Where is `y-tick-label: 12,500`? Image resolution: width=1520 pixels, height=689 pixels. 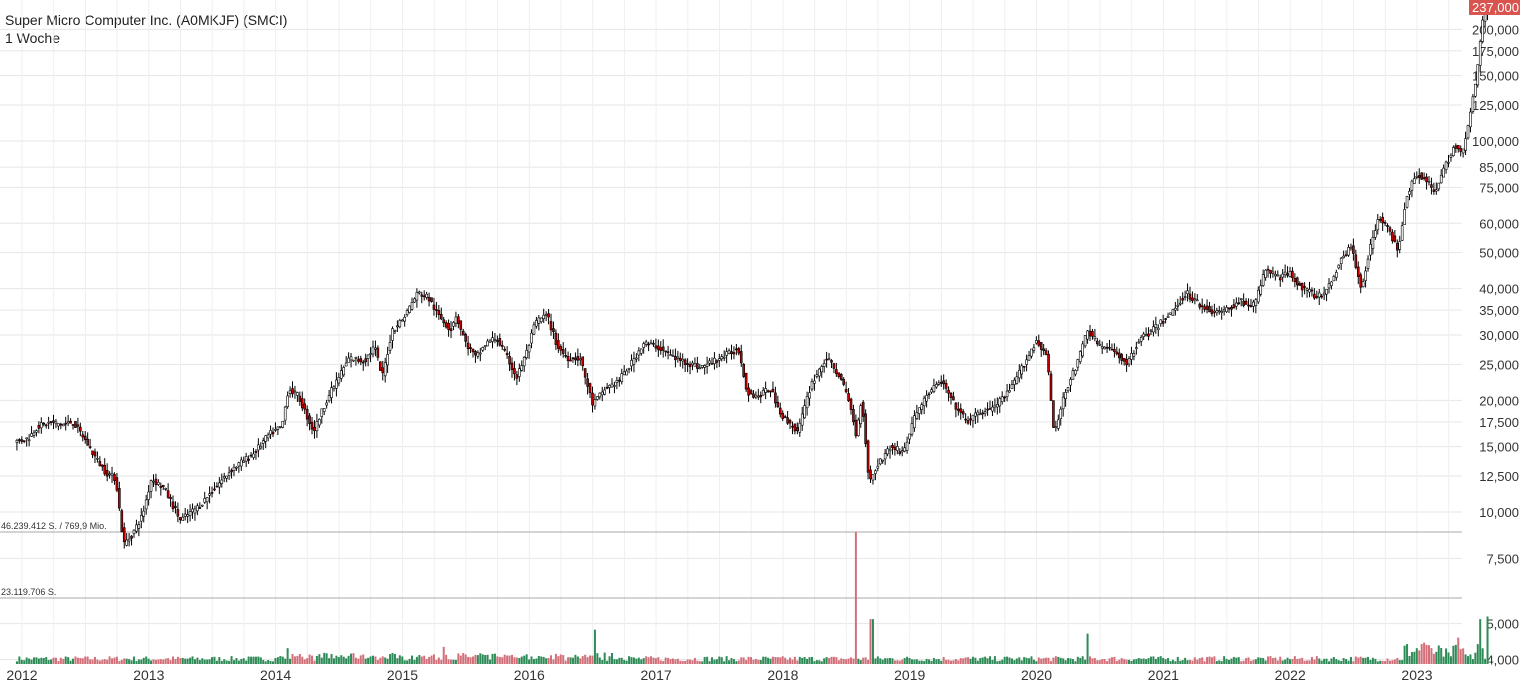
y-tick-label: 12,500 is located at coordinates (1499, 476).